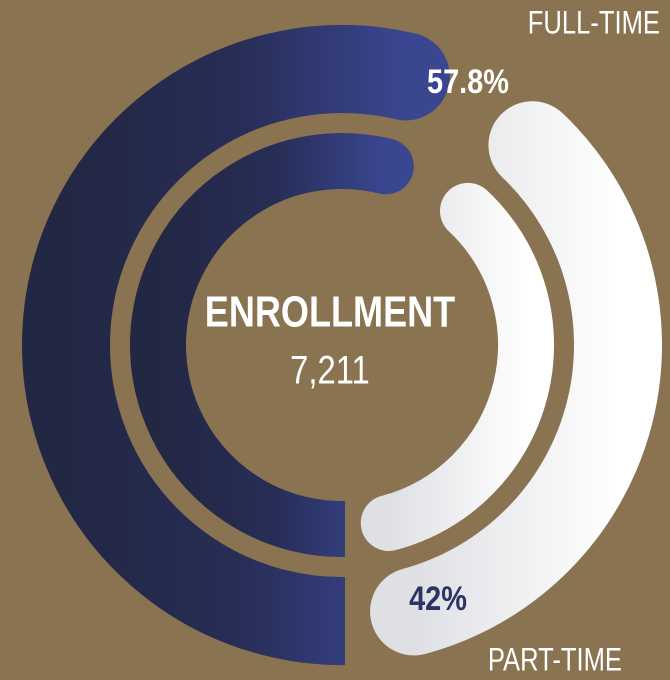 This screenshot has height=680, width=670. What do you see at coordinates (330, 311) in the screenshot?
I see `center-title: ENROLLMENT` at bounding box center [330, 311].